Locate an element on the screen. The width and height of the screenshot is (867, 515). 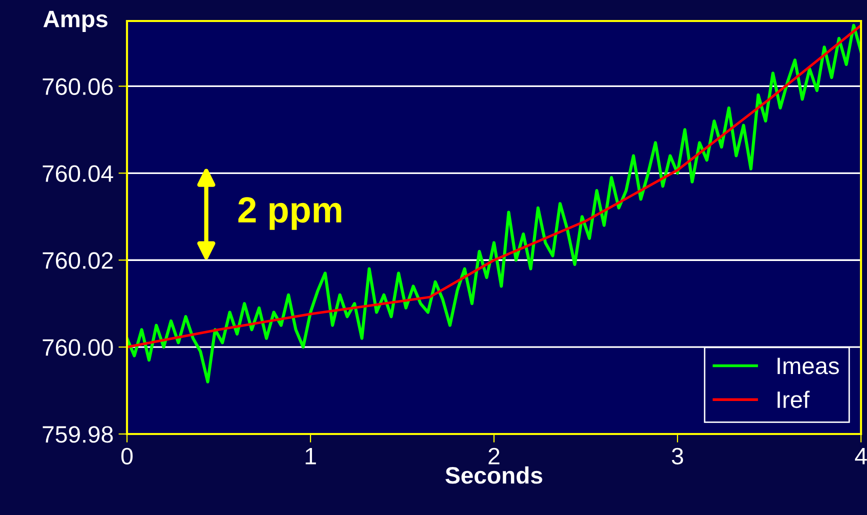
x-tick-label: 0 is located at coordinates (127, 456).